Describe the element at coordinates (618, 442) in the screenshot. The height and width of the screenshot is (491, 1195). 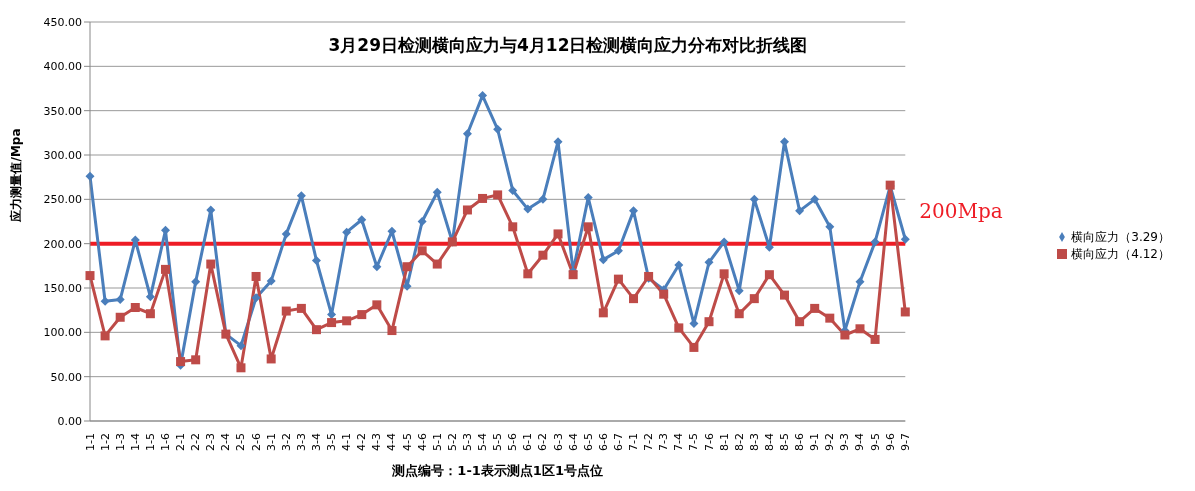
I see `x-tick-label: 6-7` at that location.